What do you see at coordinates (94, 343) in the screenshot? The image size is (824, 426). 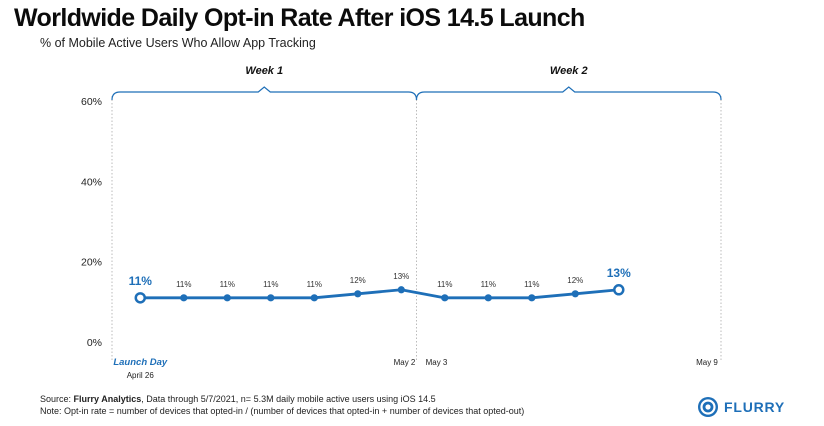 I see `y-tick-label: 0%` at bounding box center [94, 343].